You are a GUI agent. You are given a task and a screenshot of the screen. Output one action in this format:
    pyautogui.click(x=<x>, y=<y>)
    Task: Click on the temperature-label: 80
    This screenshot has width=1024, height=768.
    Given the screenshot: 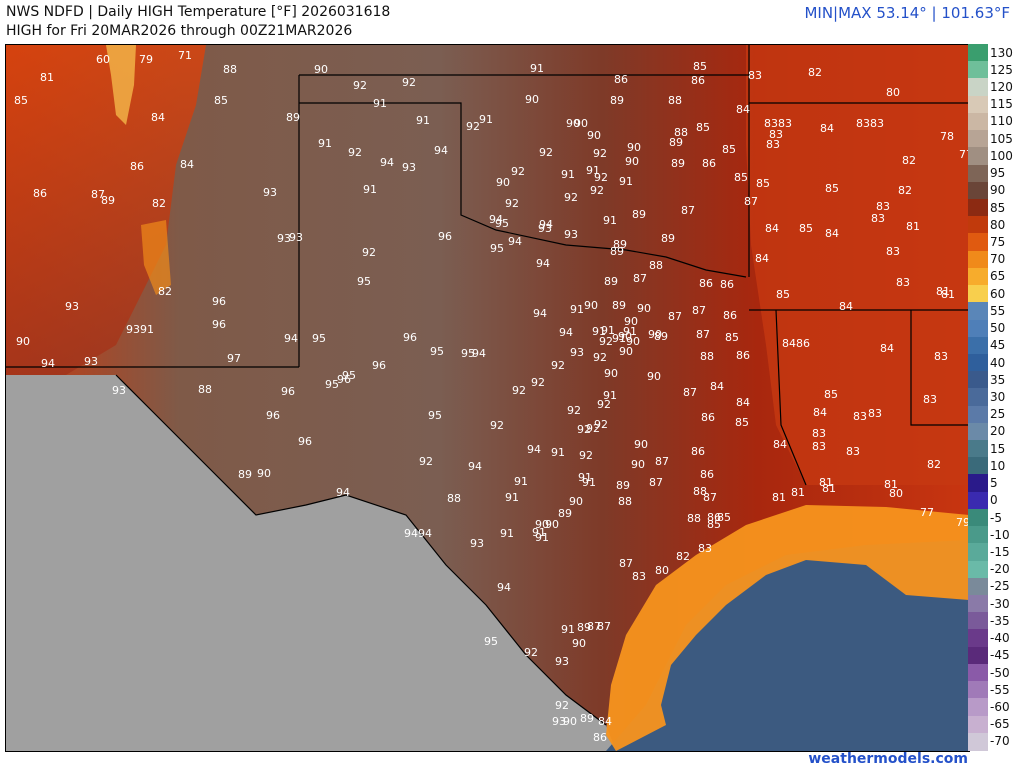 What is the action you would take?
    pyautogui.click(x=893, y=92)
    